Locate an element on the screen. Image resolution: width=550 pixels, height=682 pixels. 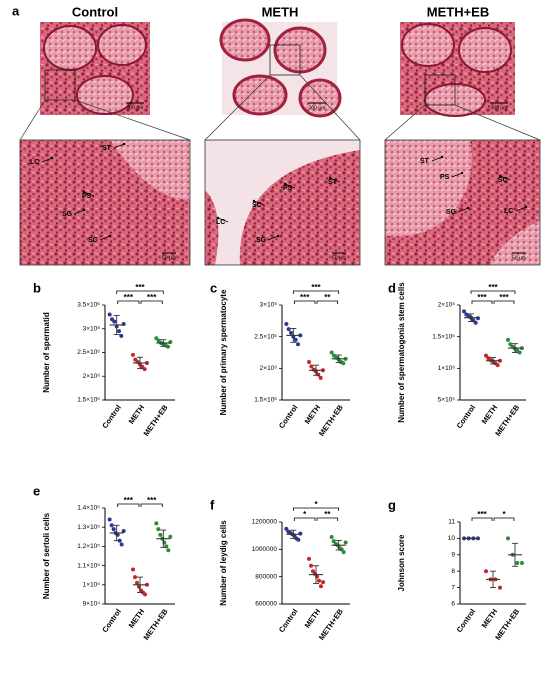
panel-label: d is located at coordinates (392, 287).